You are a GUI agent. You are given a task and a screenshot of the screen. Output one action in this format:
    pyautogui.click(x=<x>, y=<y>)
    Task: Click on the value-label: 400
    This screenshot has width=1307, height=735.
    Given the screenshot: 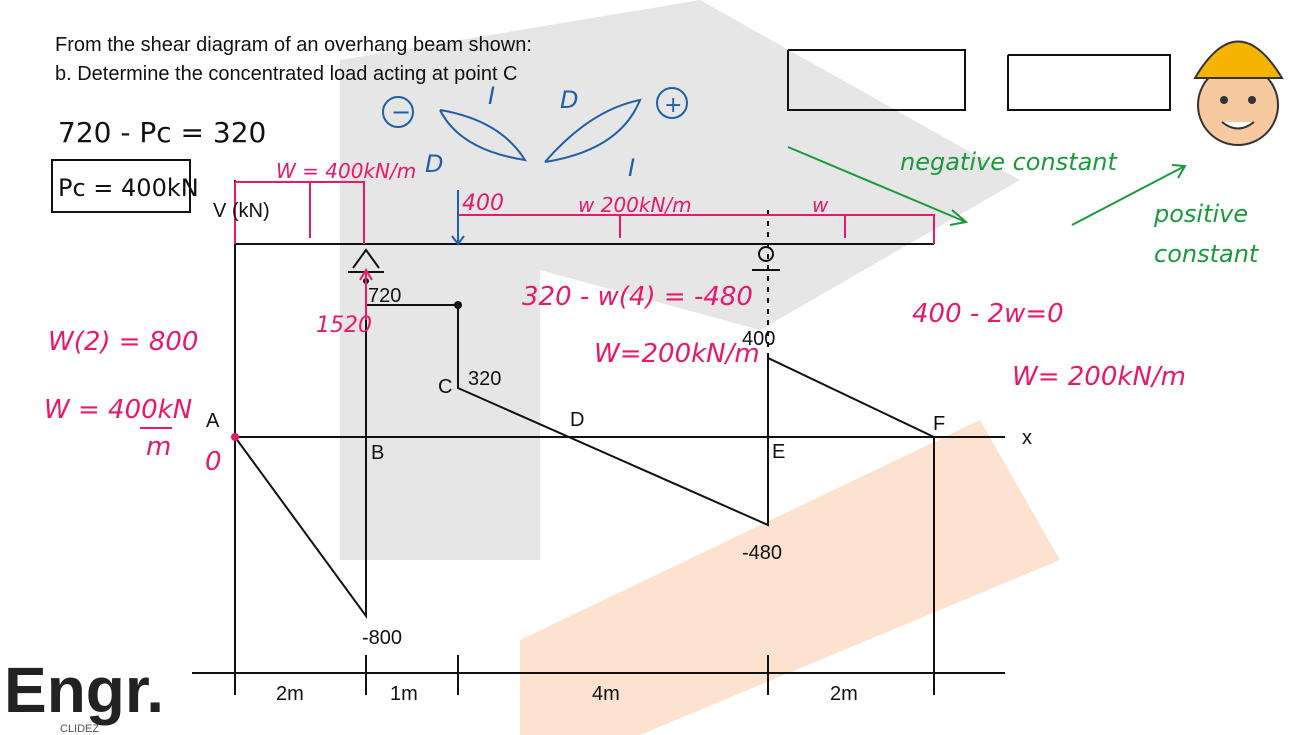 What is the action you would take?
    pyautogui.click(x=758, y=339)
    